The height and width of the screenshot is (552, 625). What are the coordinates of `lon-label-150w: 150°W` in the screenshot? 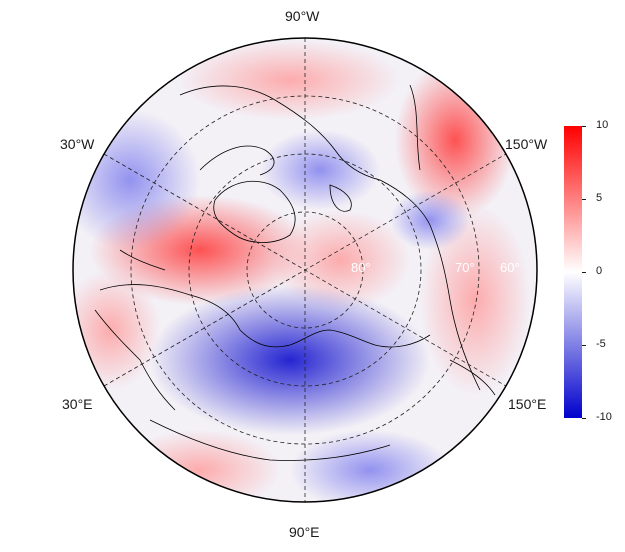 It's located at (526, 144).